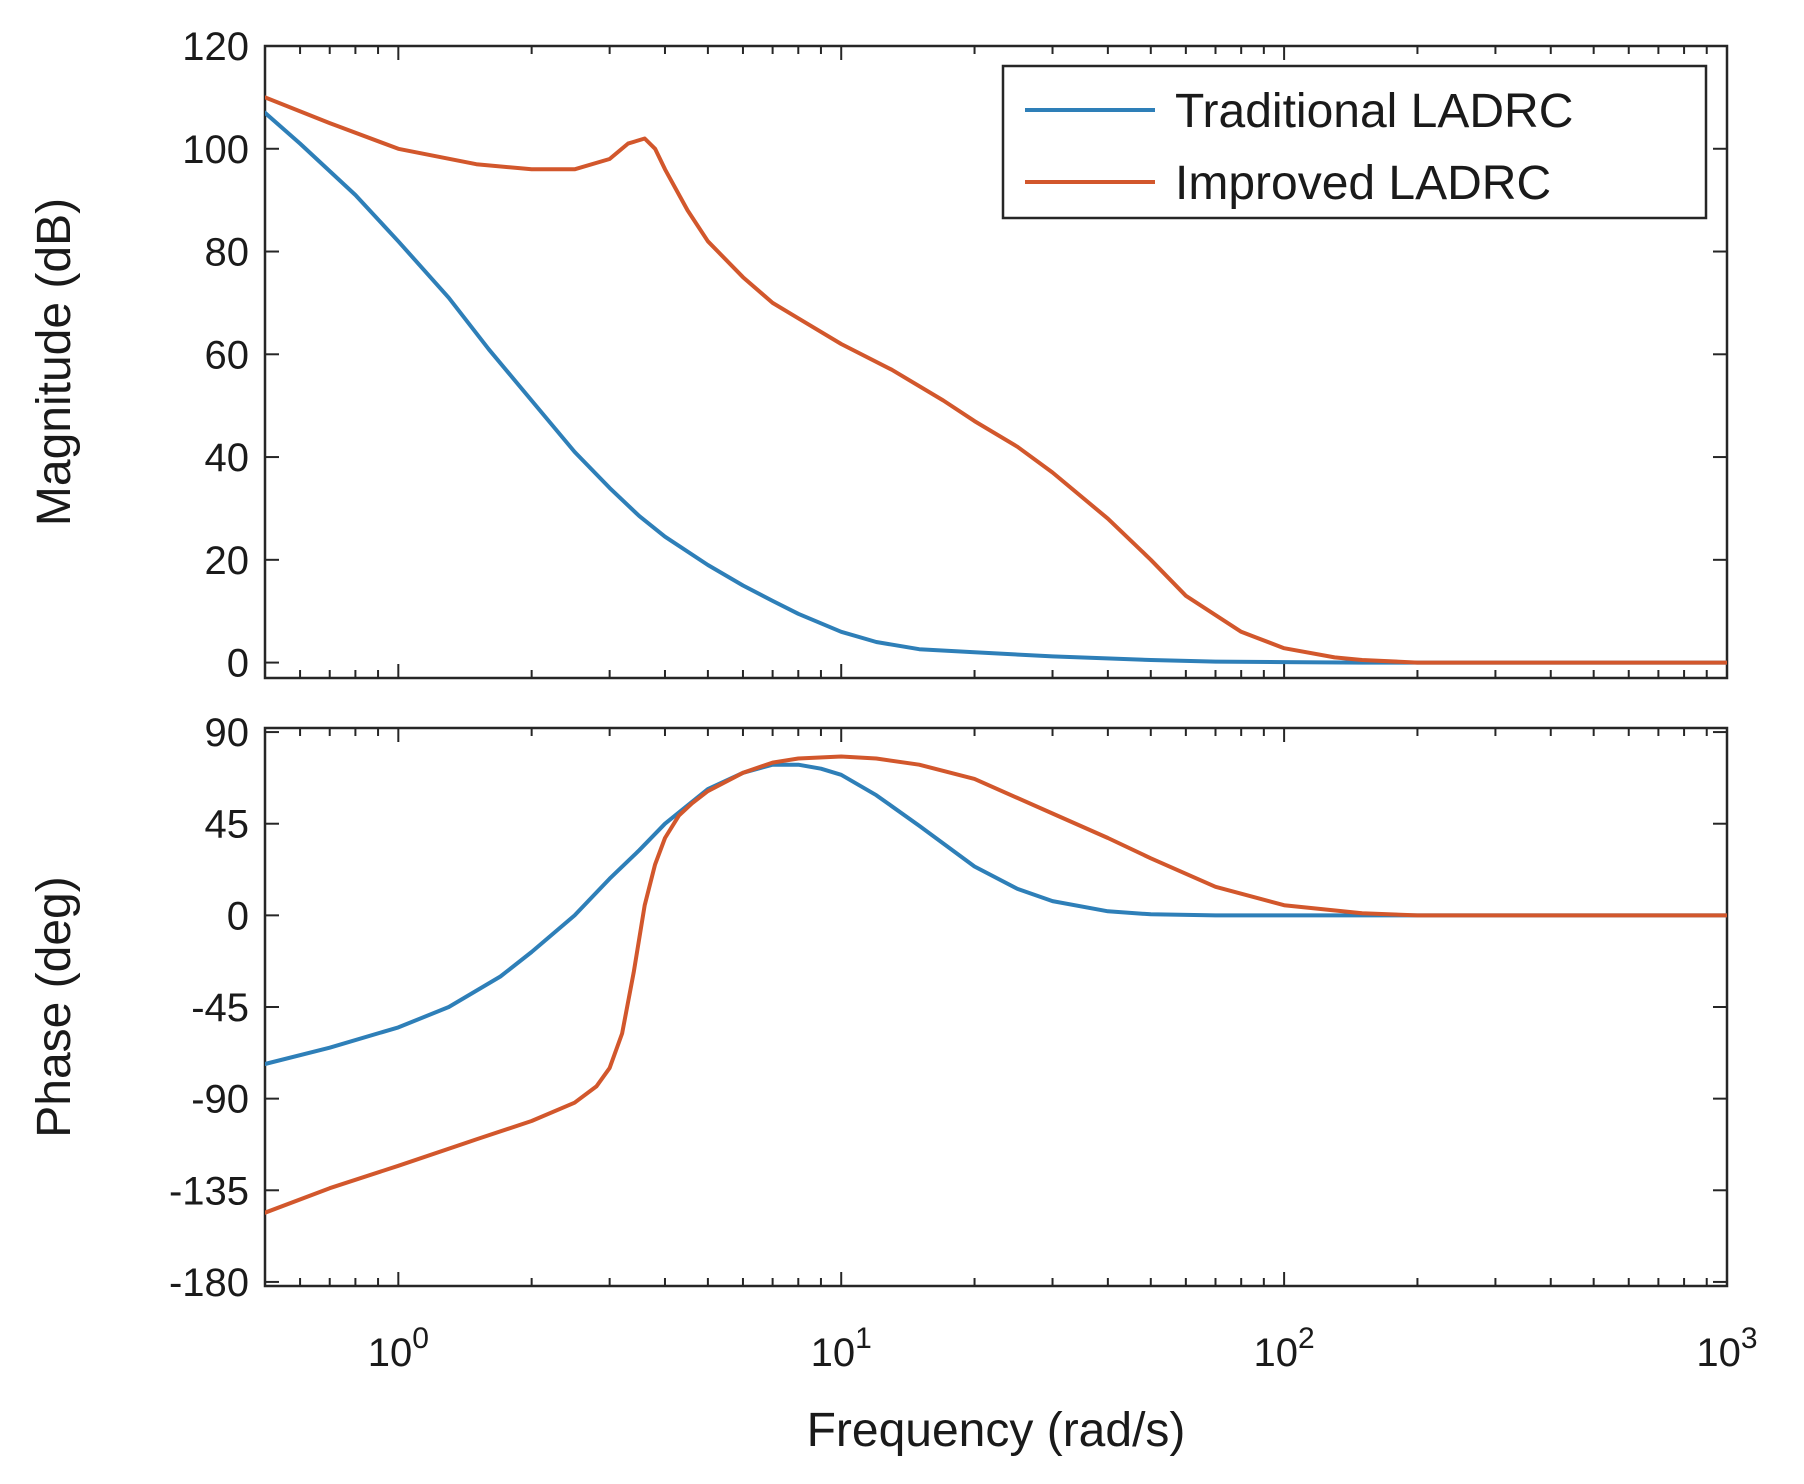 The width and height of the screenshot is (1804, 1484). What do you see at coordinates (398, 1348) in the screenshot?
I see `x-tick-label: 10⁰` at bounding box center [398, 1348].